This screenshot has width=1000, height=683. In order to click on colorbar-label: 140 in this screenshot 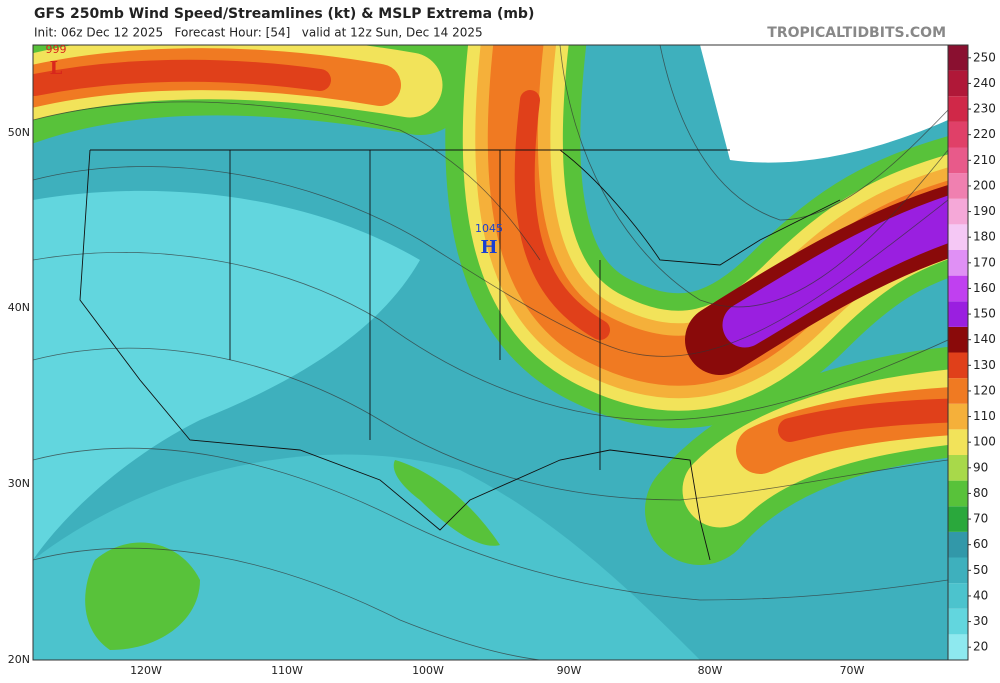, I will do `click(984, 339)`.